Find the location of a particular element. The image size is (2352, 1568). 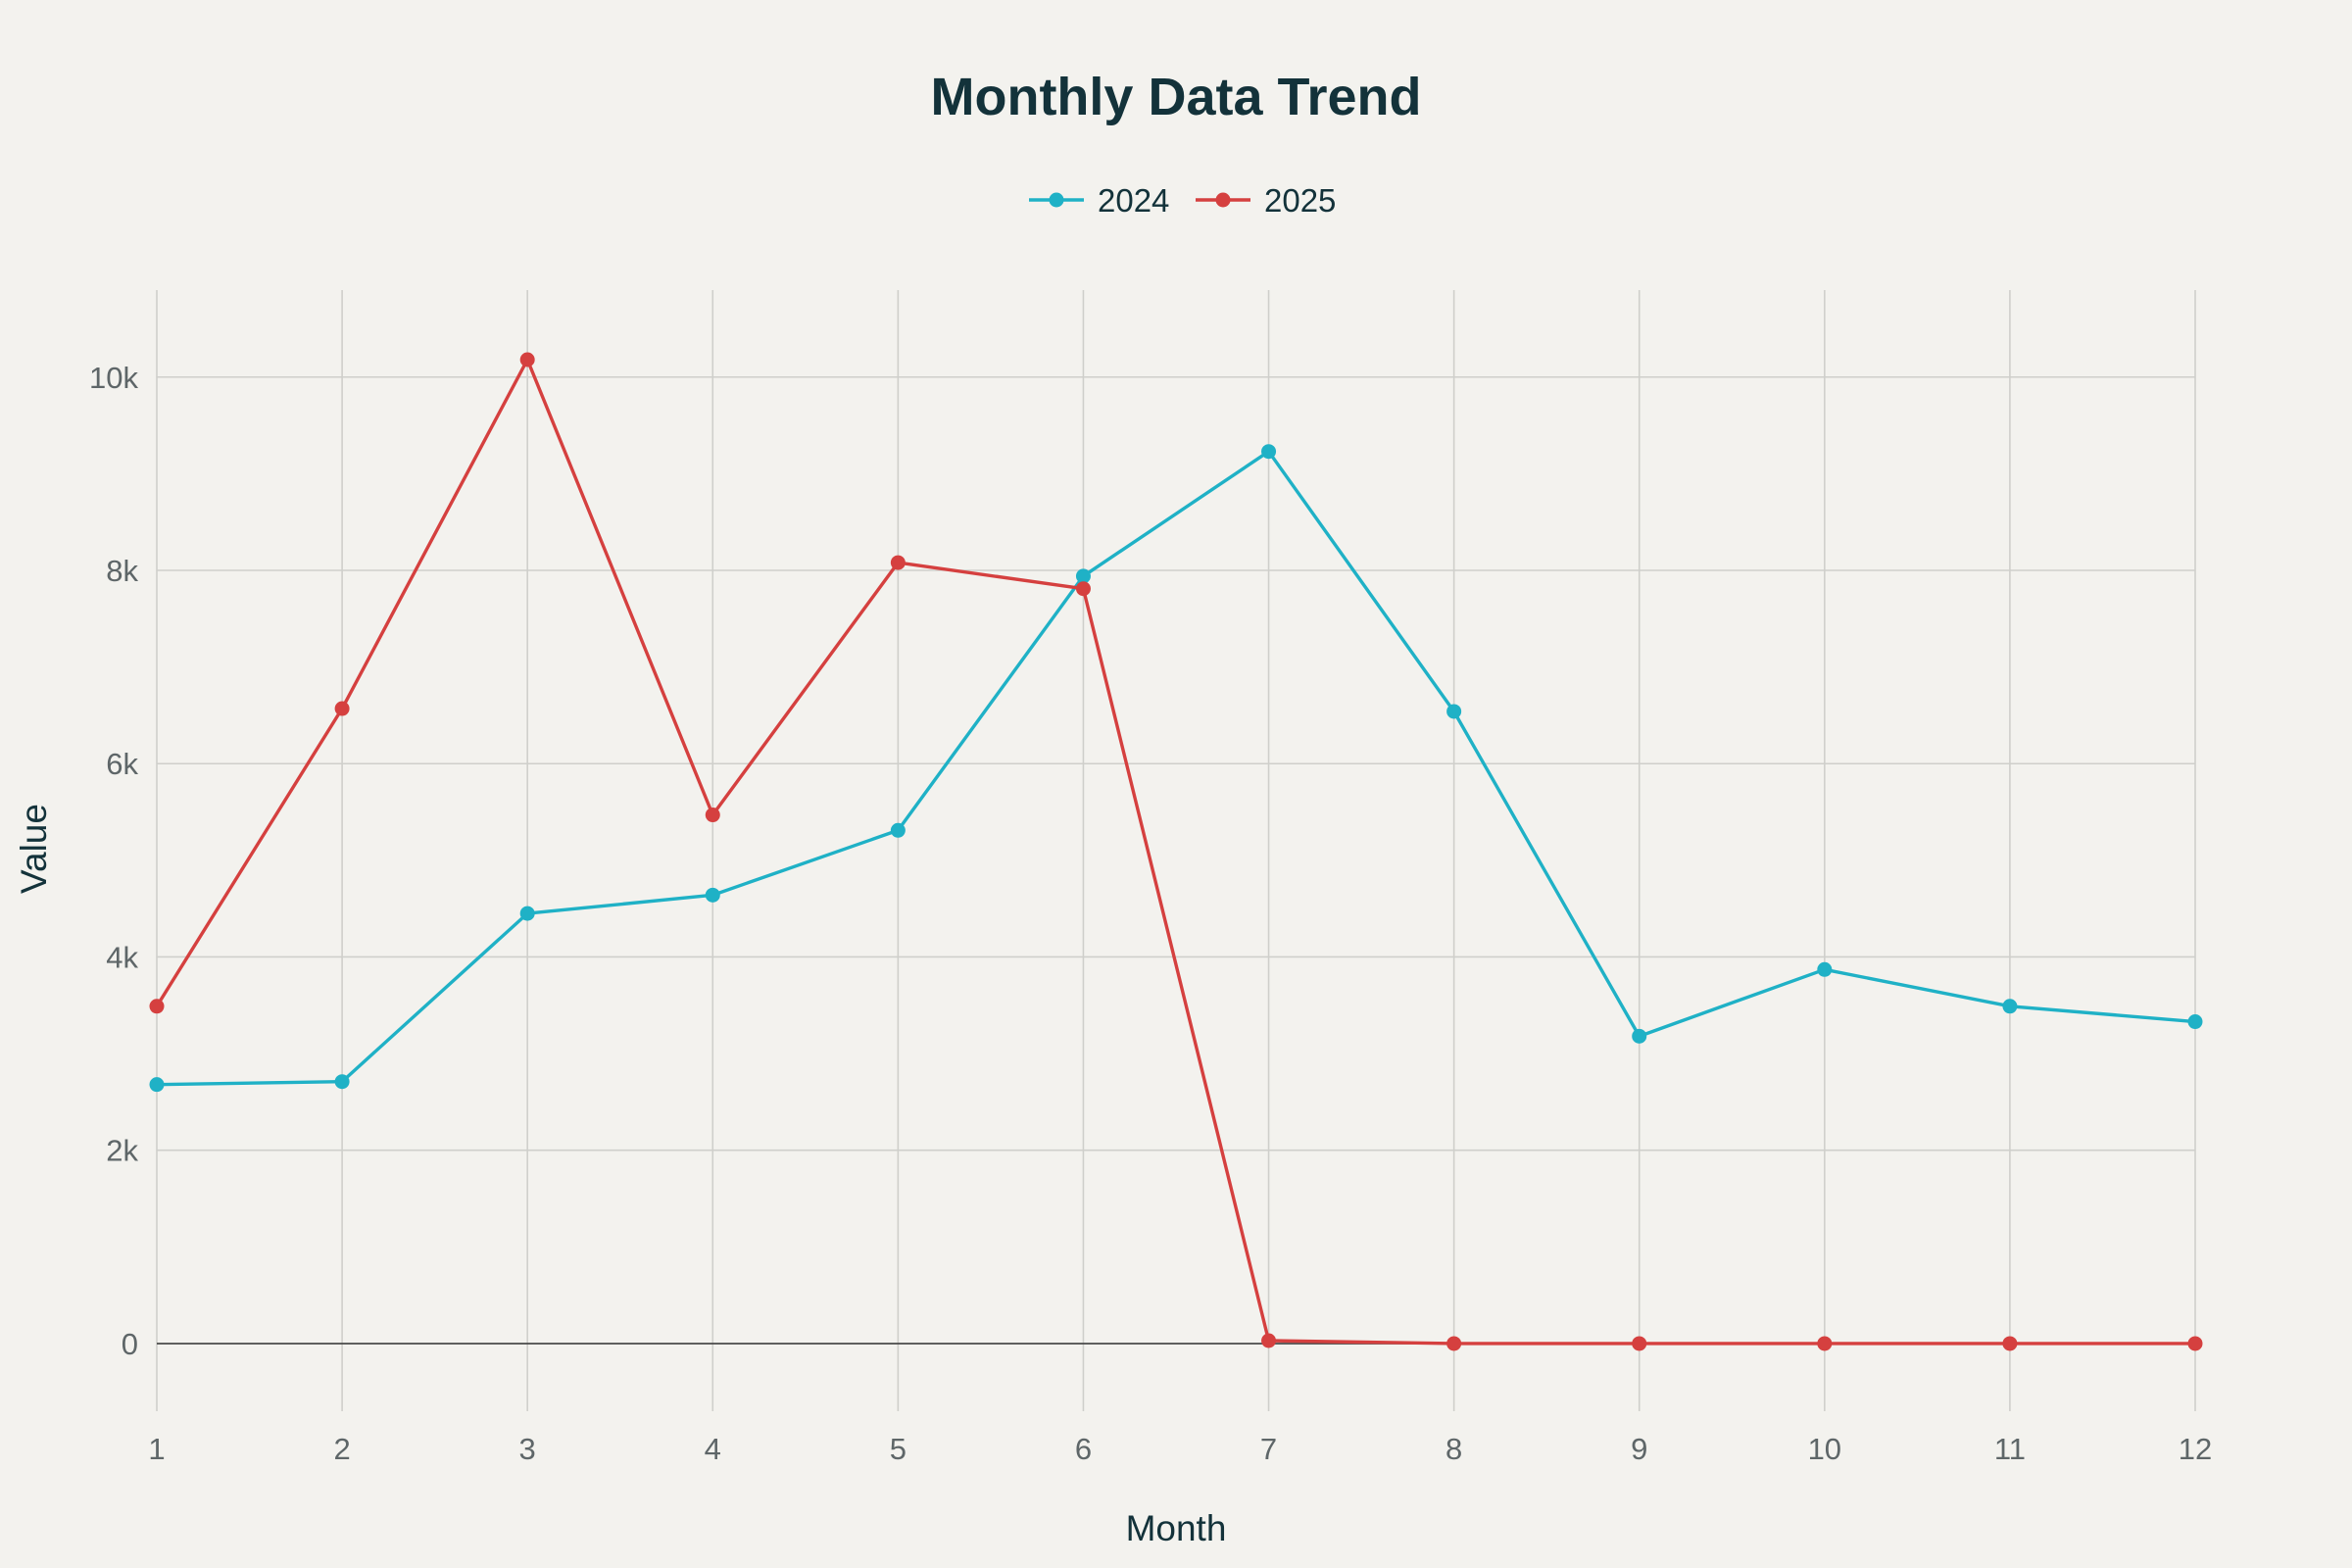

legend: 2024 2025 is located at coordinates (1182, 200).